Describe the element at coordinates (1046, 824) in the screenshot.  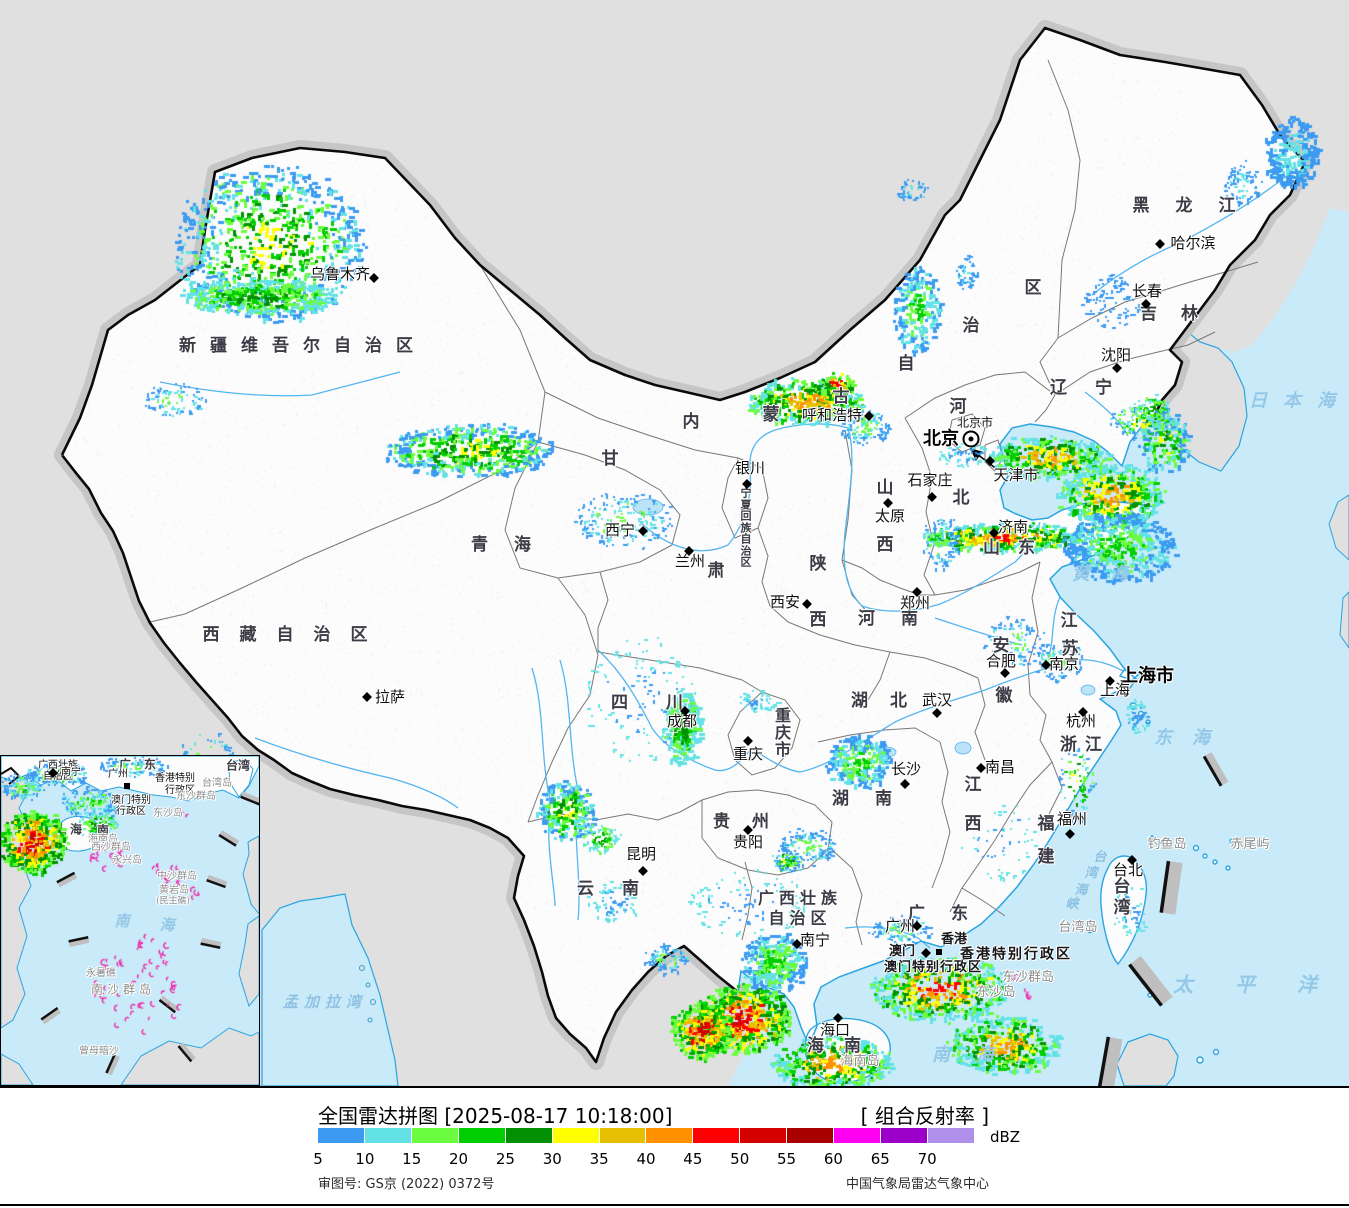
I see `map-label: 福` at that location.